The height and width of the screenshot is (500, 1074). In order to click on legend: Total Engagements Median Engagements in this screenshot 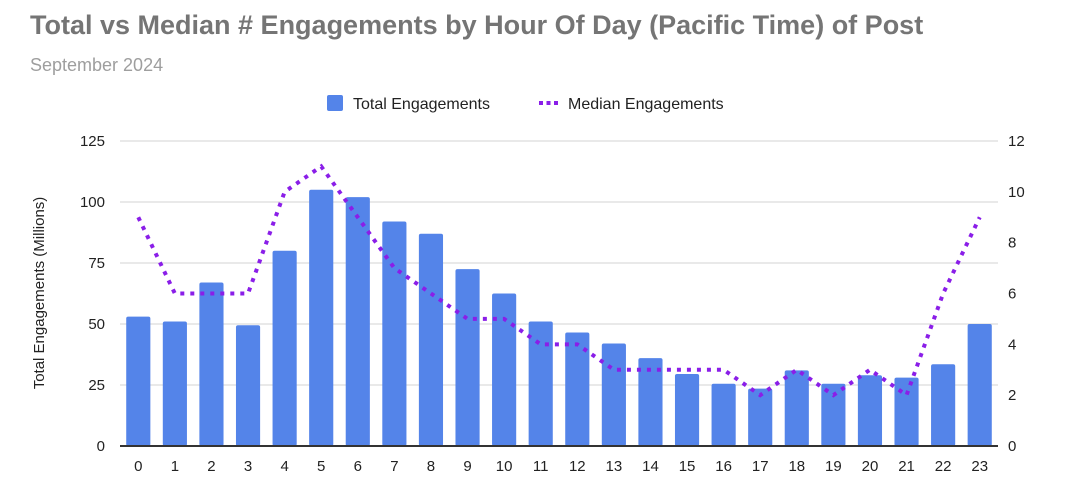, I will do `click(525, 104)`.